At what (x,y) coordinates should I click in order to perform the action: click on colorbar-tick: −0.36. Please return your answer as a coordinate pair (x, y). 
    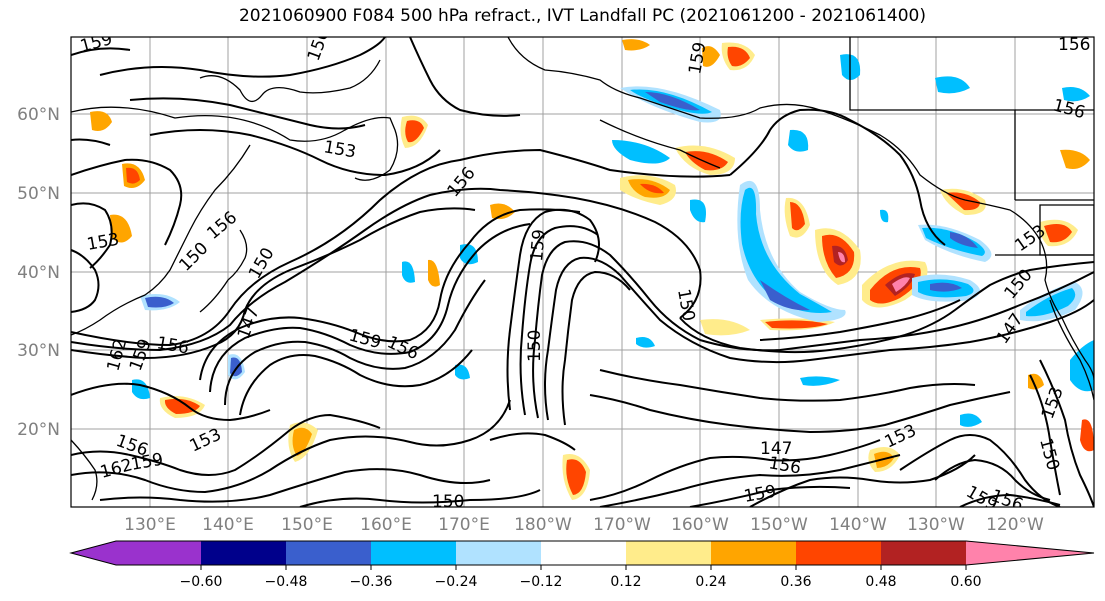
    Looking at the image, I should click on (371, 582).